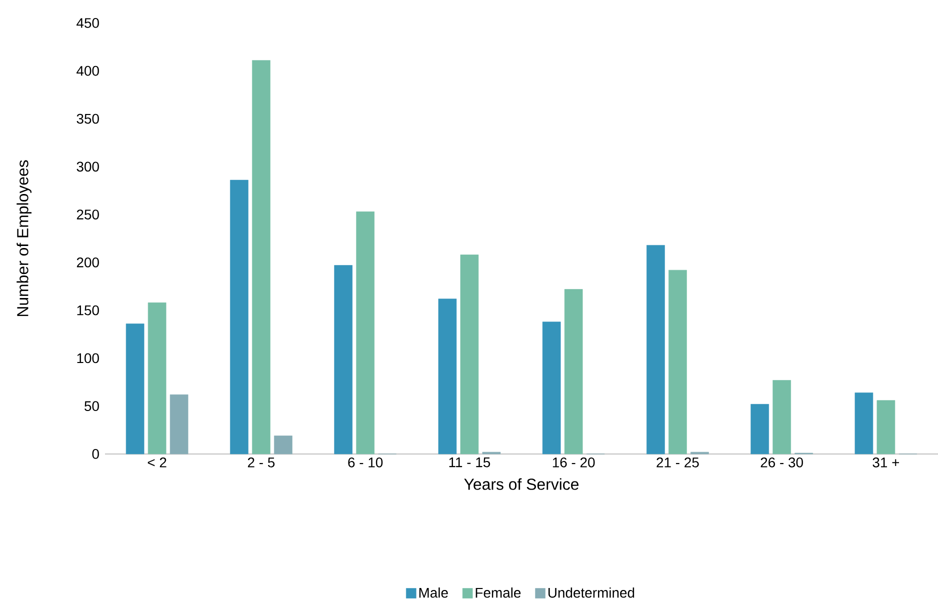  What do you see at coordinates (88, 358) in the screenshot?
I see `y-tick-label: 100` at bounding box center [88, 358].